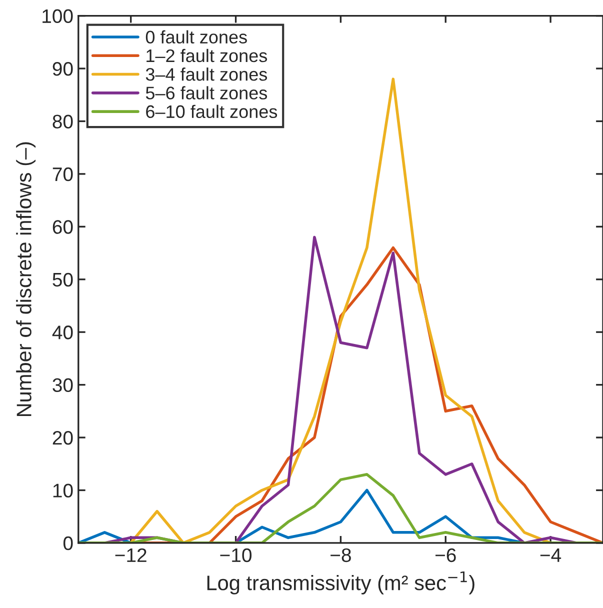 This screenshot has height=608, width=603. I want to click on legend-label: 1–2 fault zones, so click(207, 55).